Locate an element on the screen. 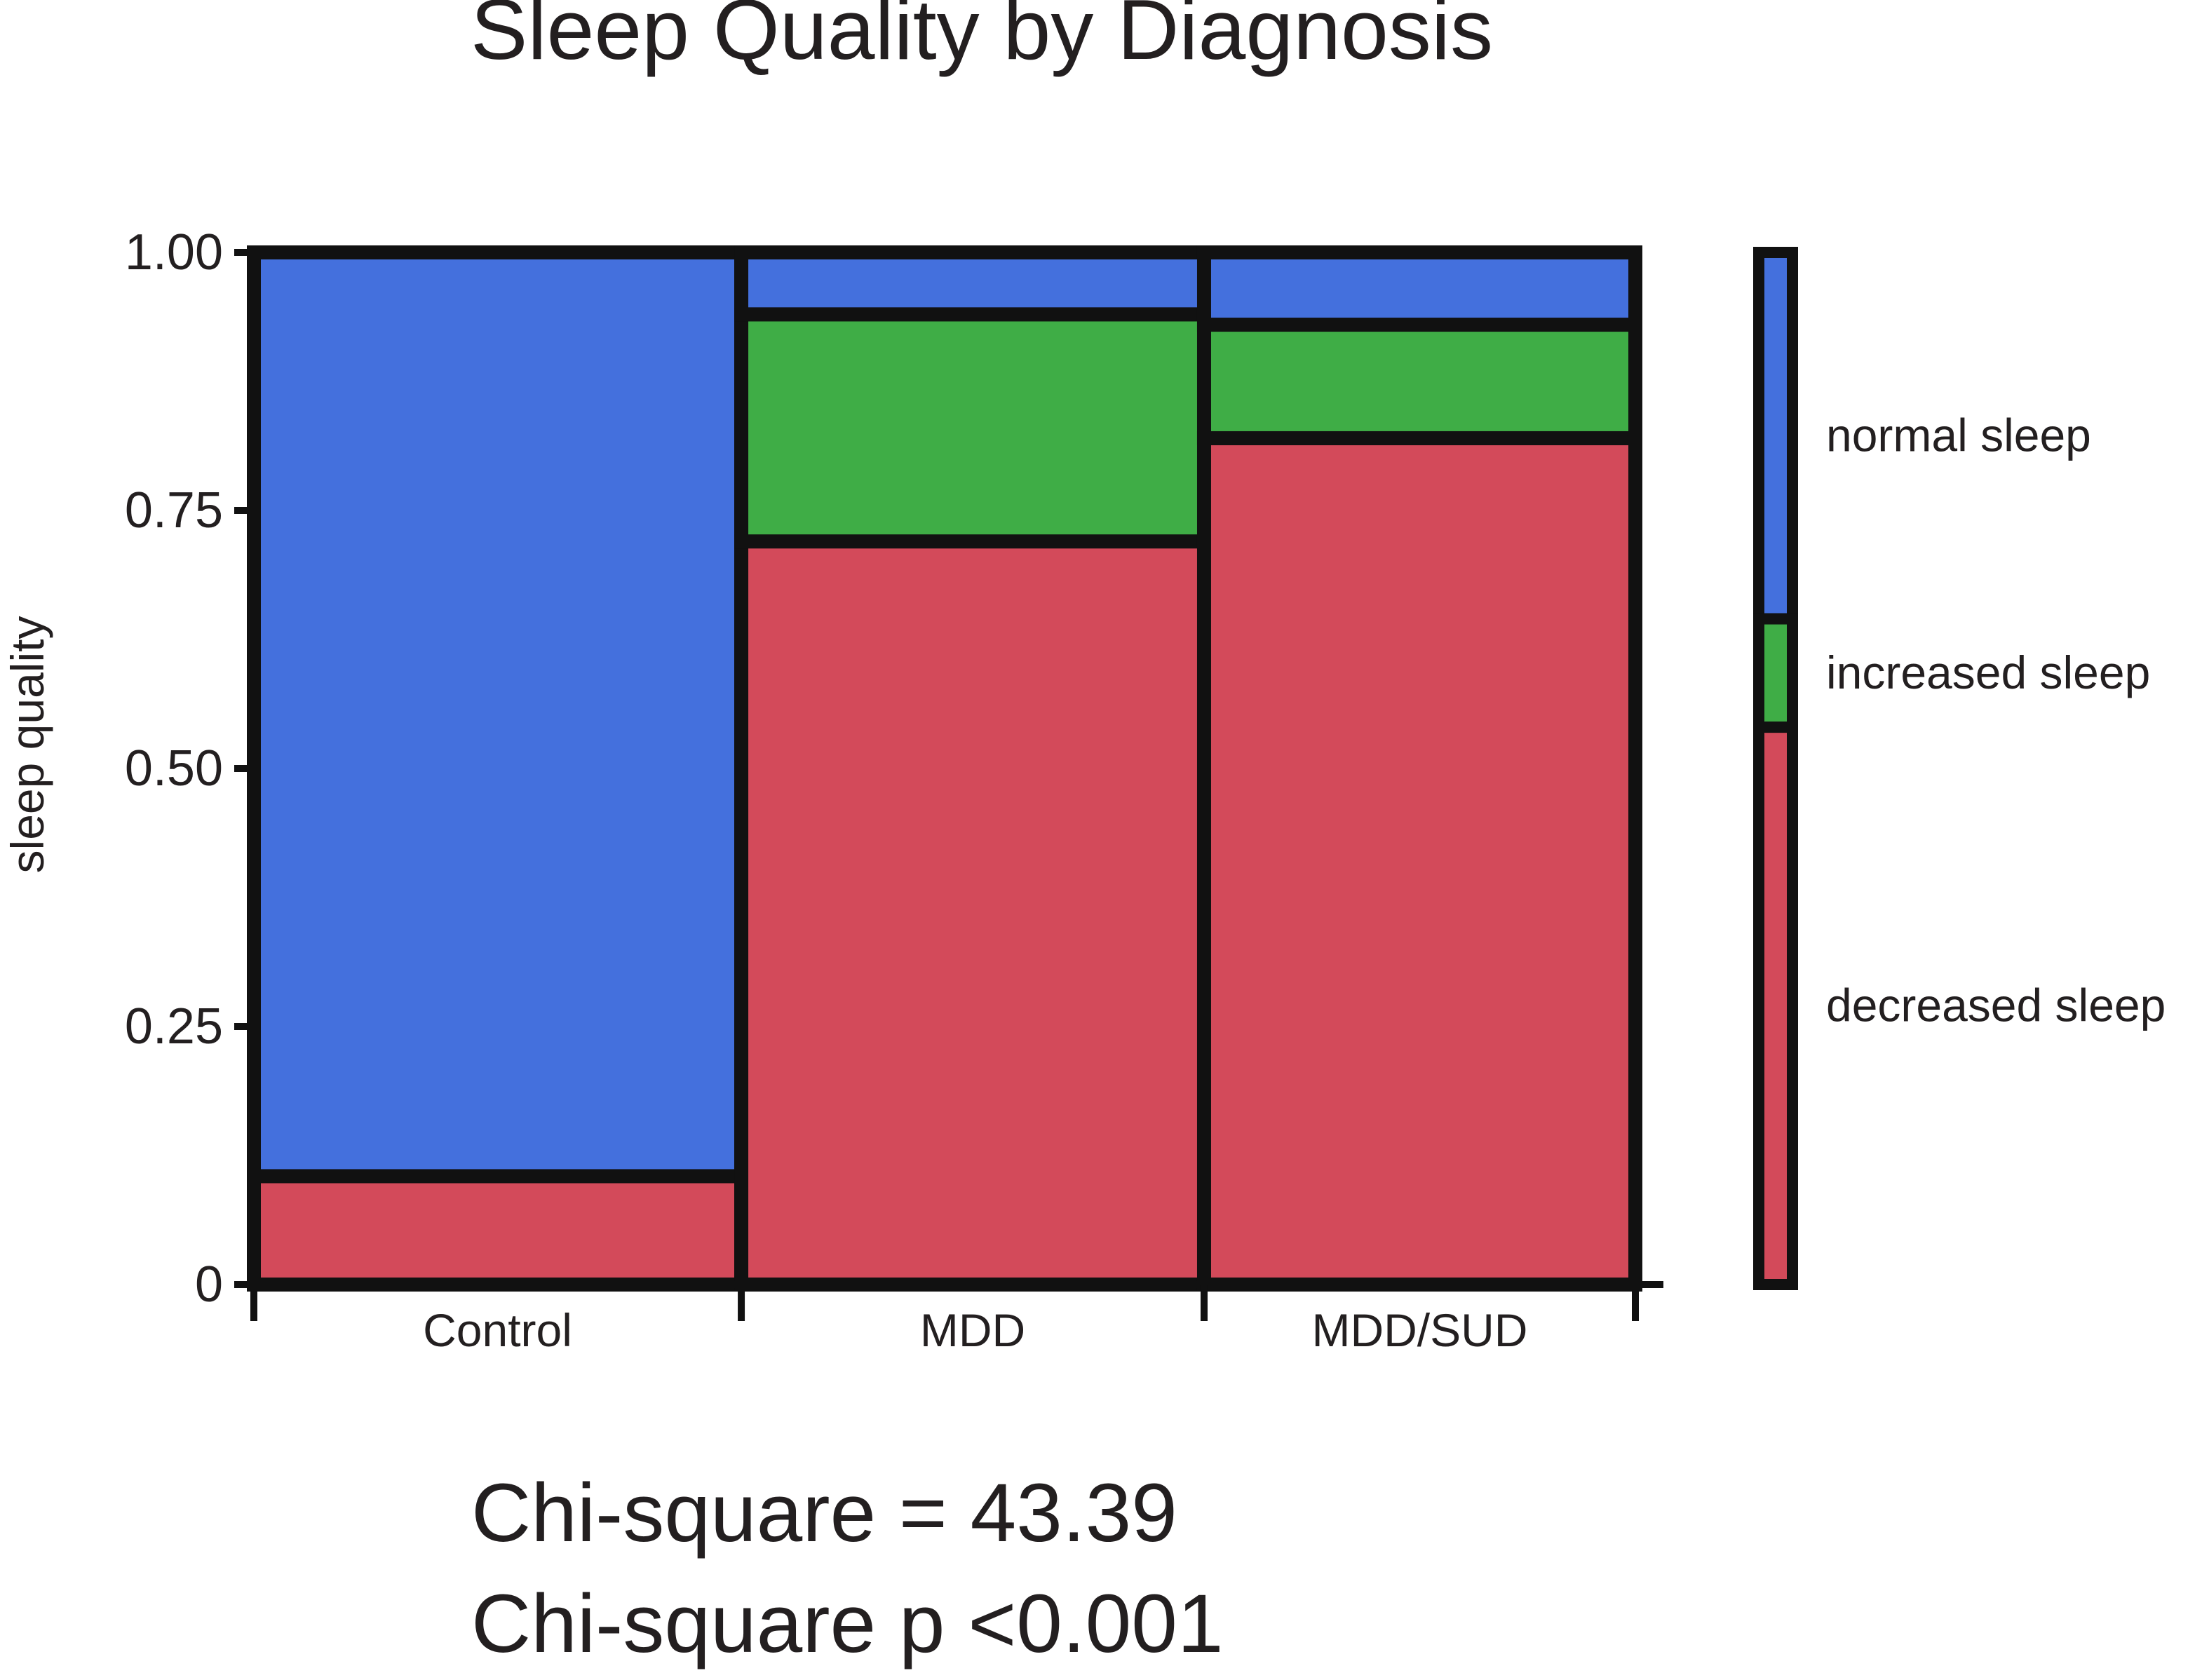 This screenshot has width=2209, height=1680. y-axis: 0 0.25 0.50 0.75 1.00 is located at coordinates (191, 768).